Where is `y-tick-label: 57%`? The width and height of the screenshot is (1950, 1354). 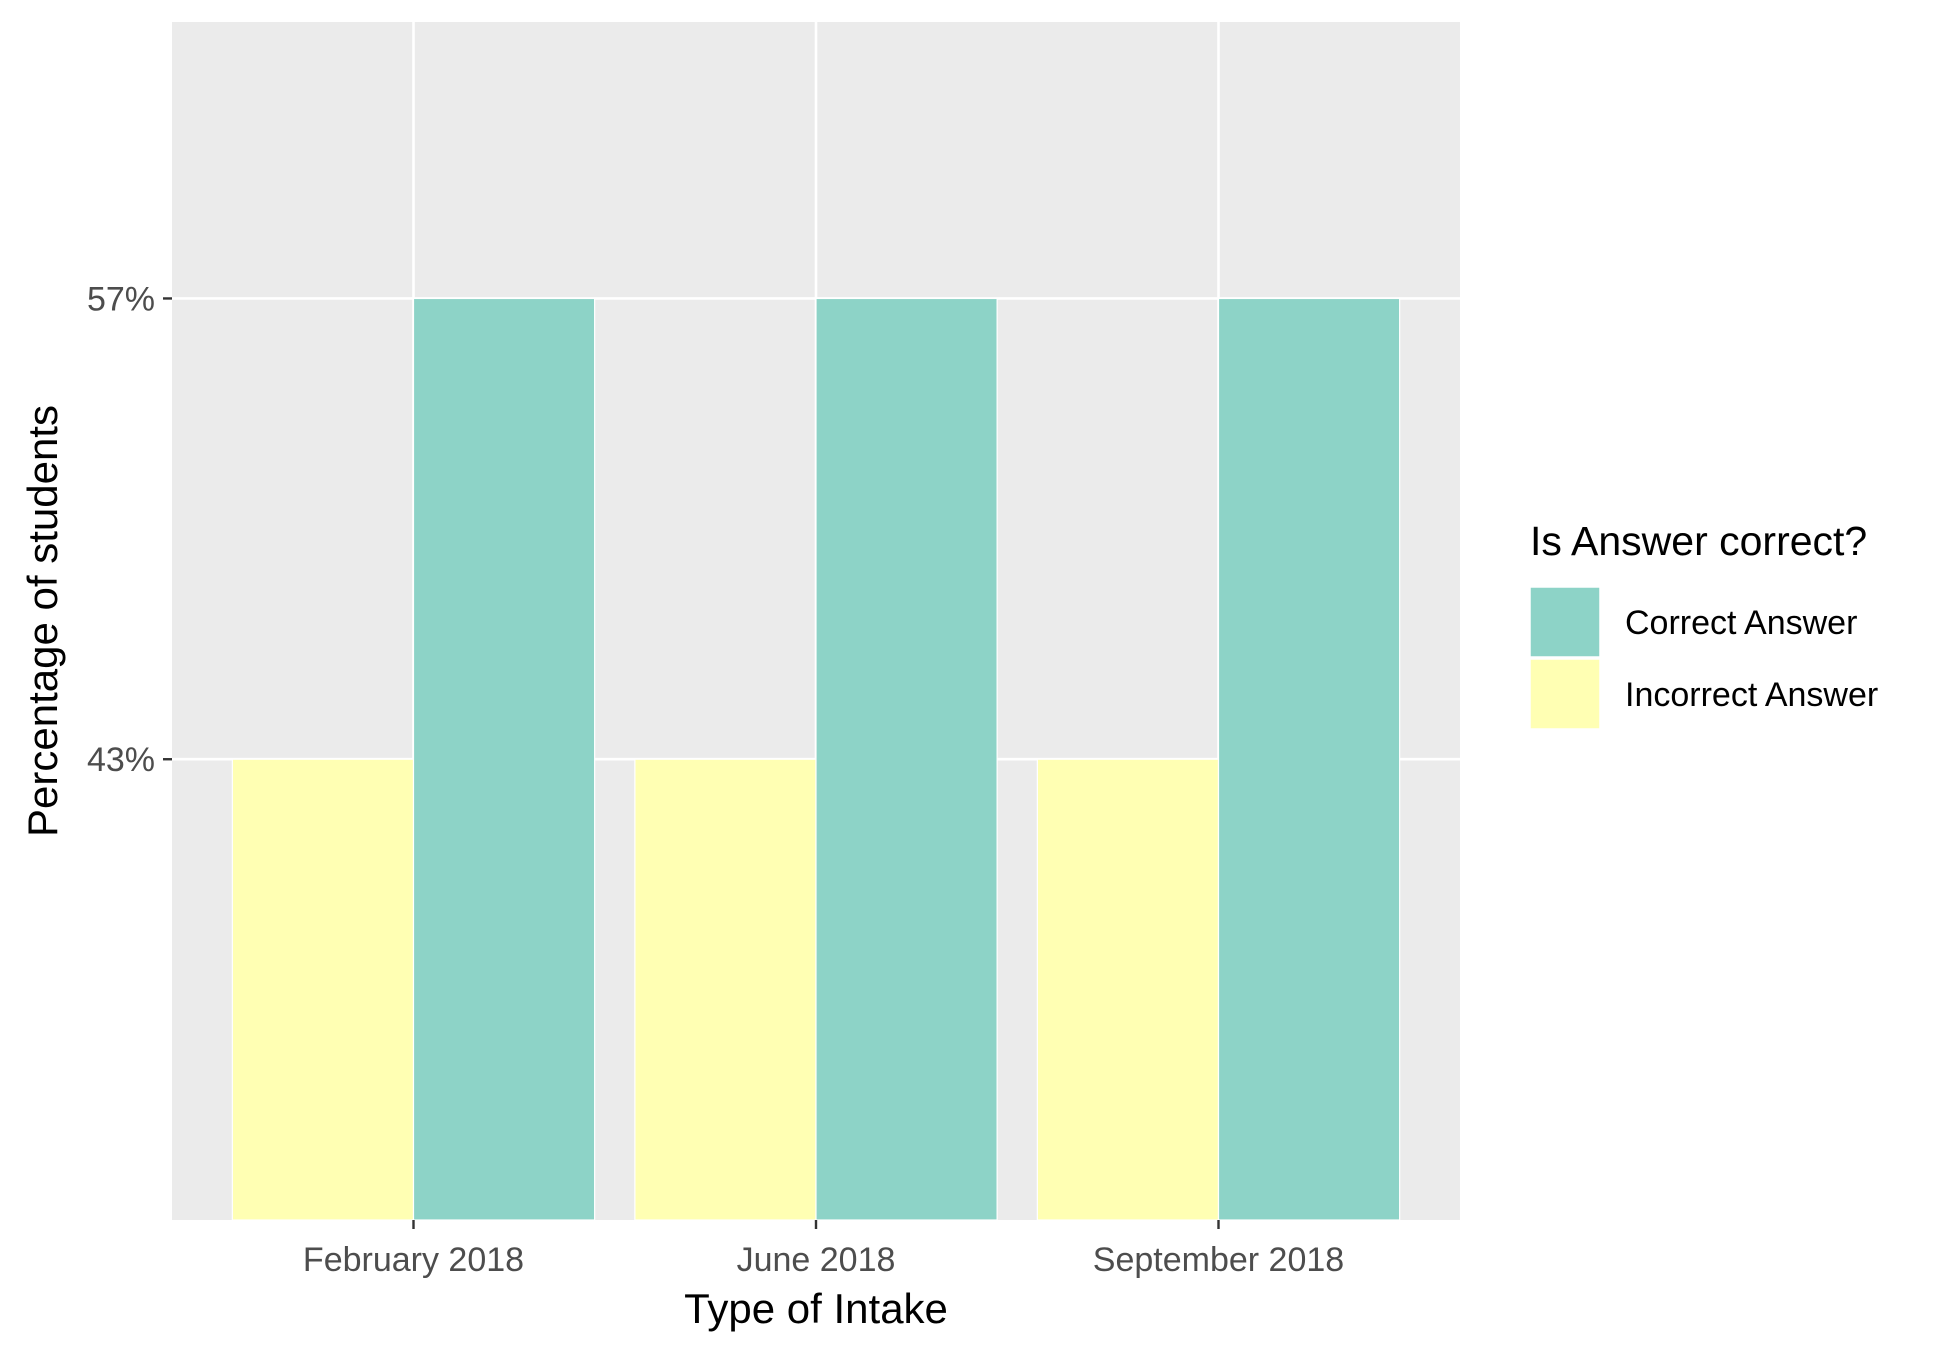 y-tick-label: 57% is located at coordinates (121, 299).